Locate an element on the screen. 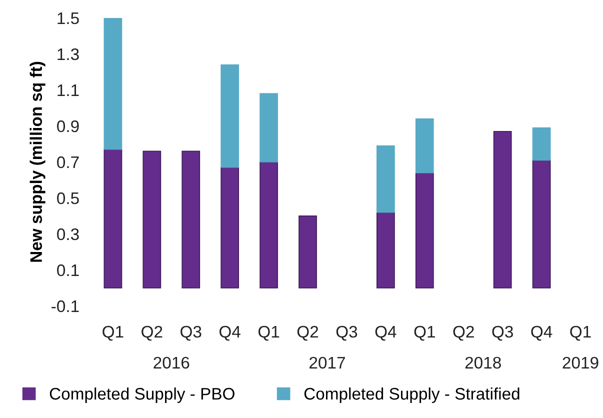 This screenshot has height=418, width=603. y-tick-label: 0.3 is located at coordinates (68, 234).